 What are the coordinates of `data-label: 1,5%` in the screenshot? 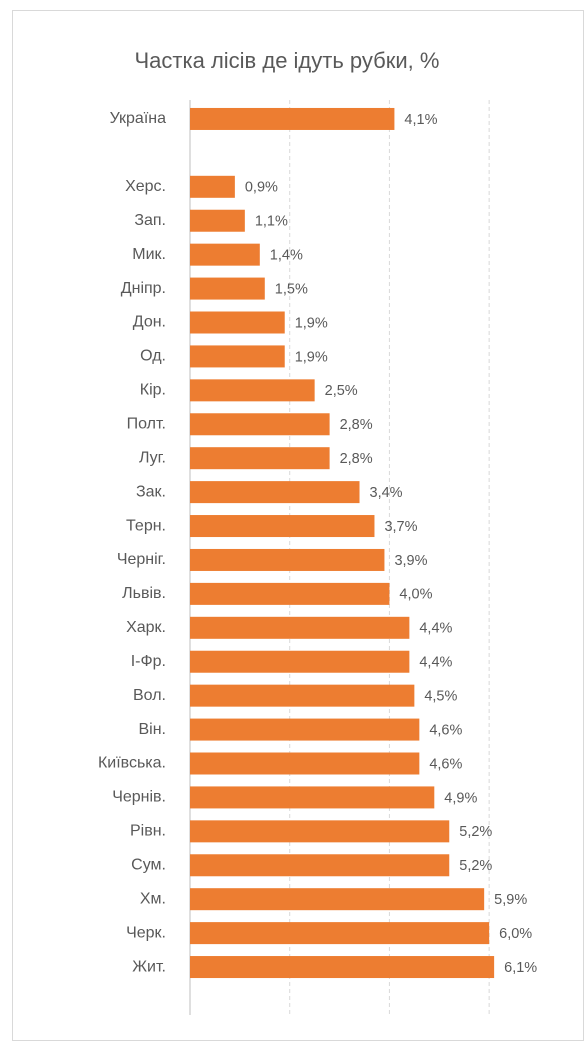 It's located at (291, 289).